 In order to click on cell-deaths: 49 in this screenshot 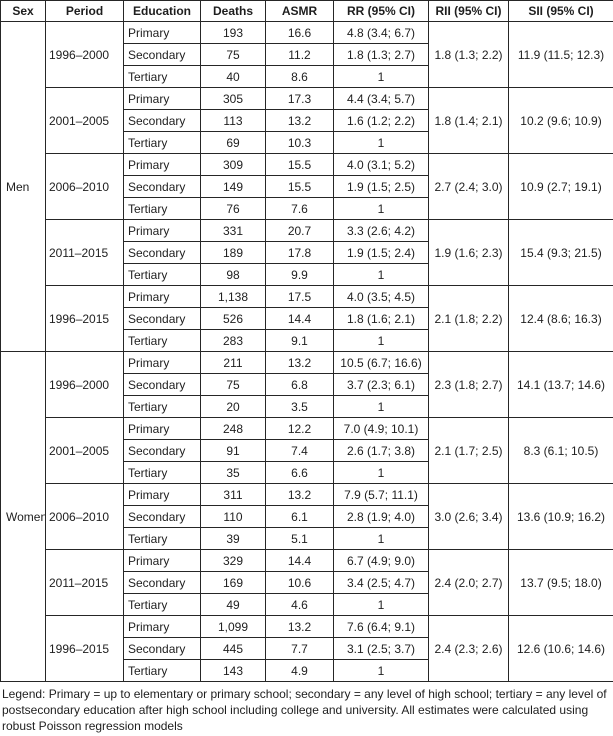, I will do `click(233, 604)`.